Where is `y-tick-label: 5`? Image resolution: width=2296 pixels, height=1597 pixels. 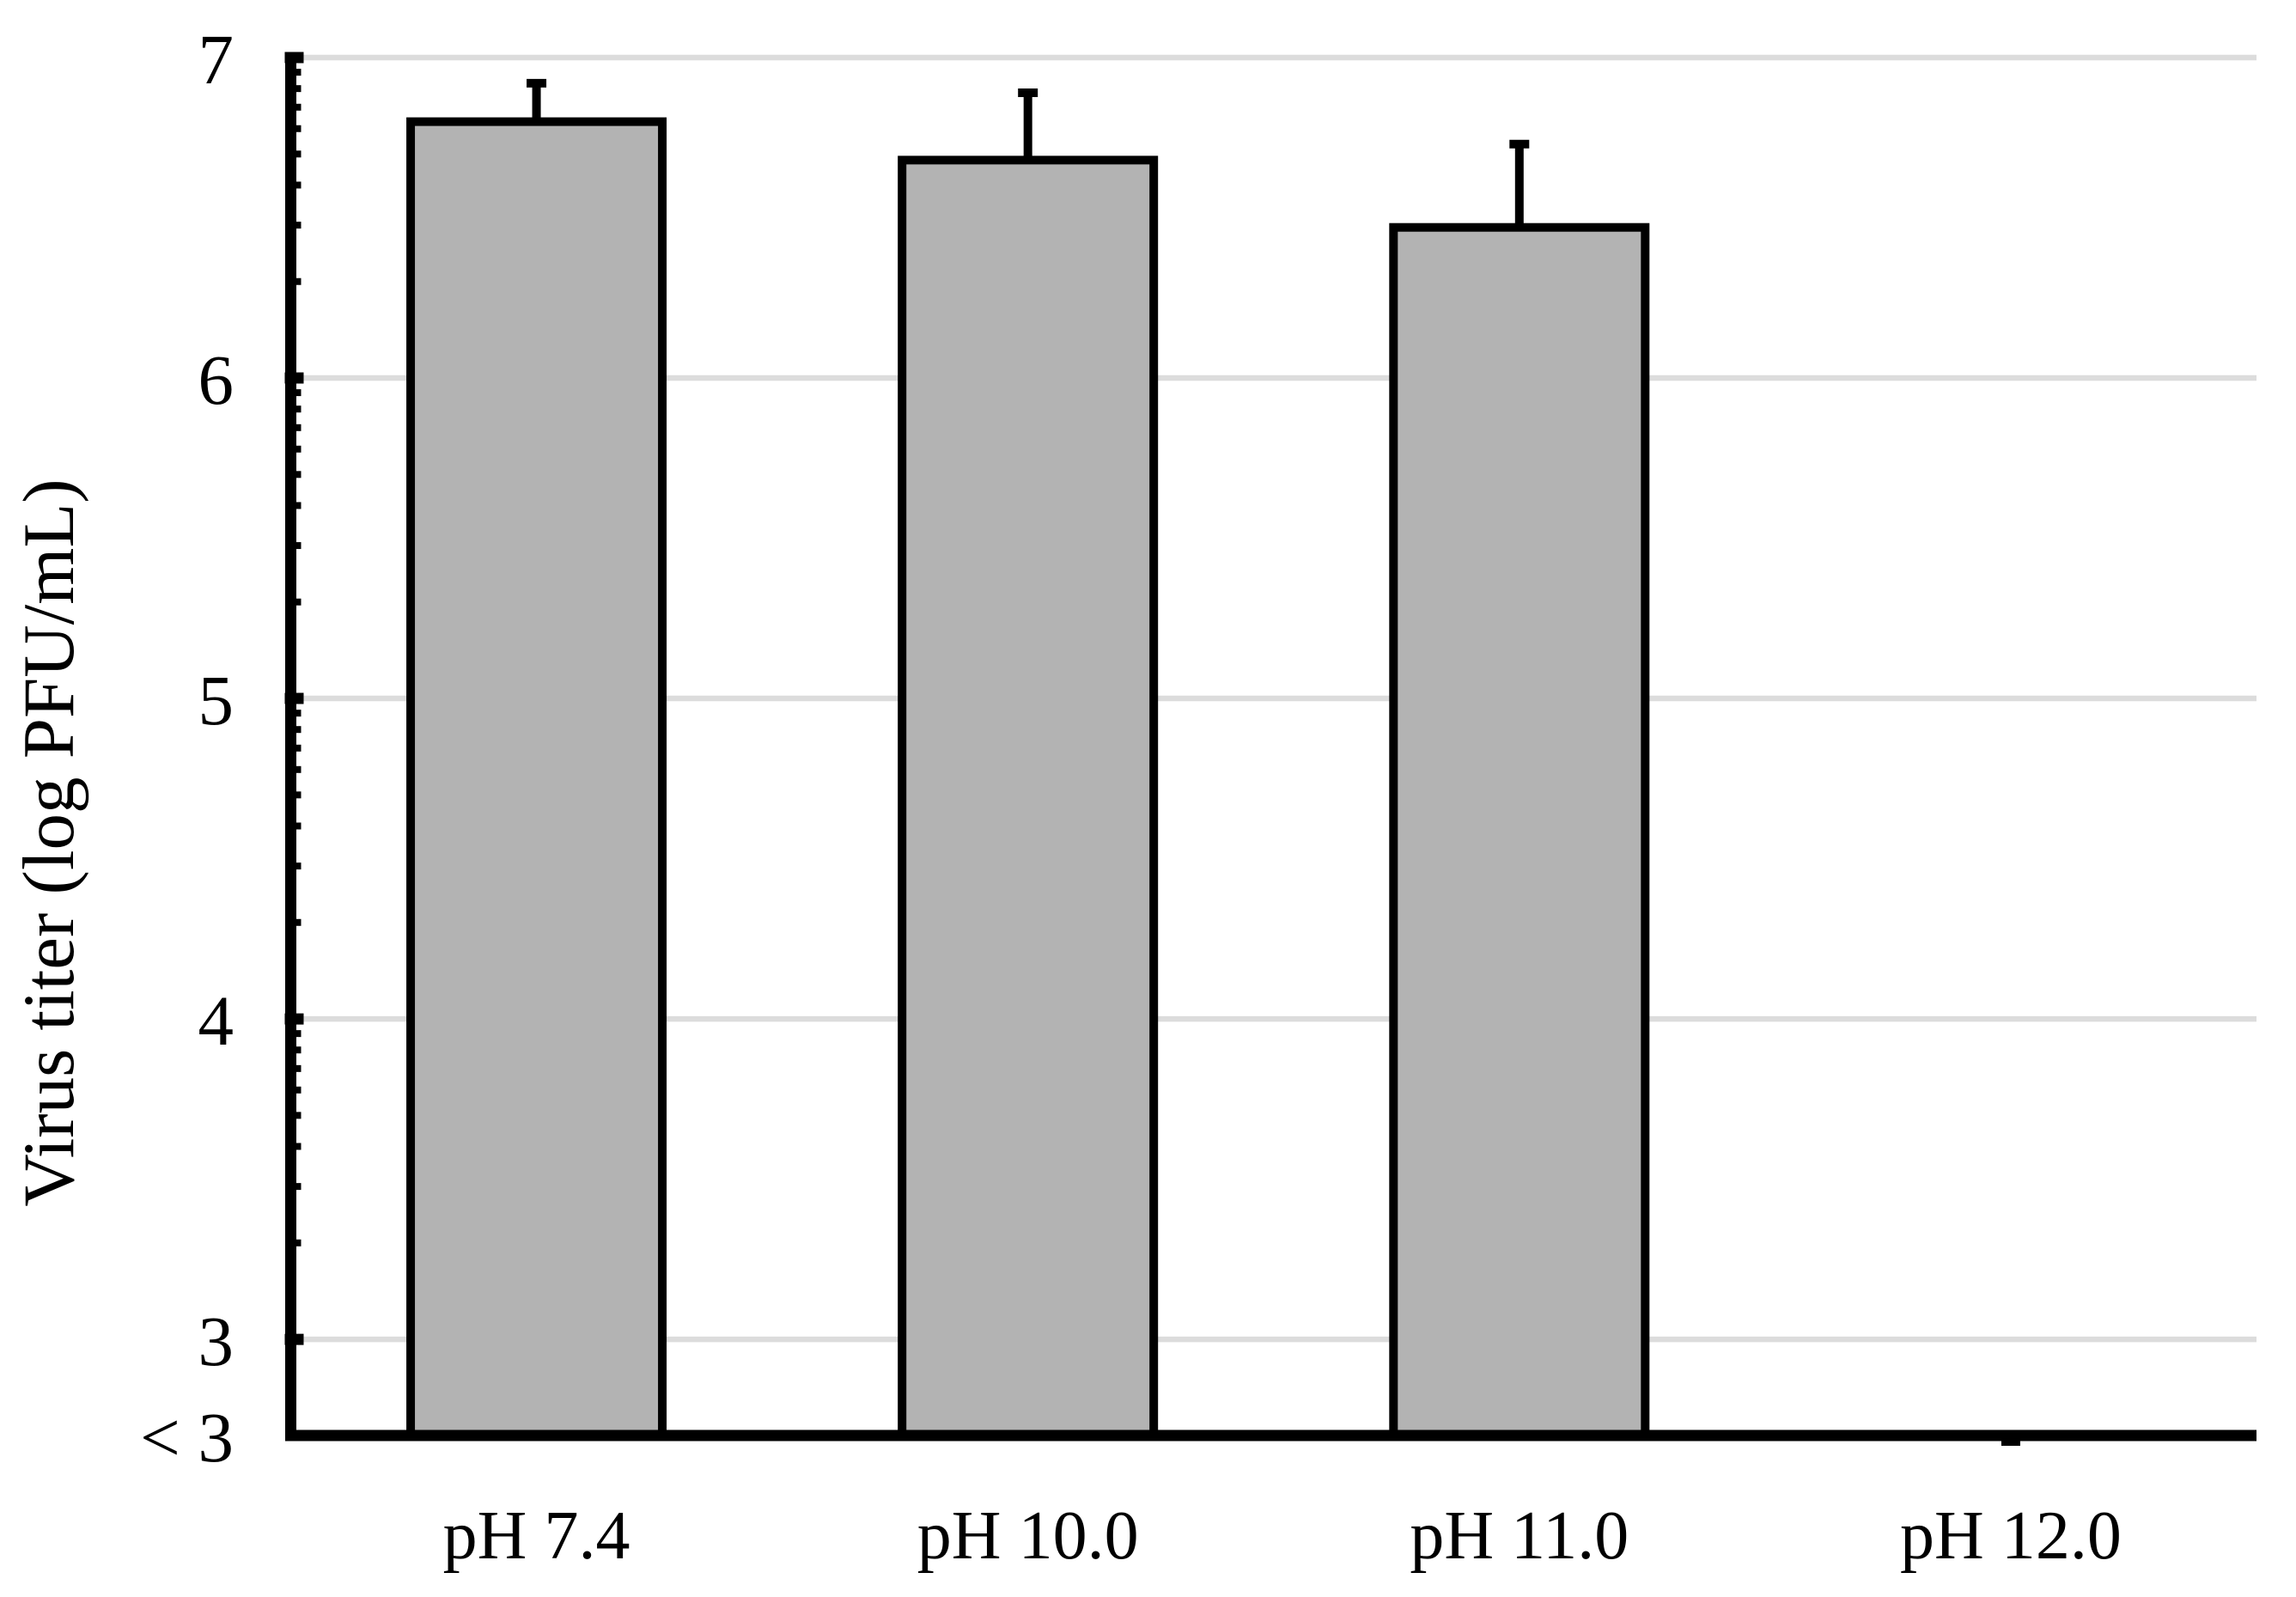 y-tick-label: 5 is located at coordinates (216, 700).